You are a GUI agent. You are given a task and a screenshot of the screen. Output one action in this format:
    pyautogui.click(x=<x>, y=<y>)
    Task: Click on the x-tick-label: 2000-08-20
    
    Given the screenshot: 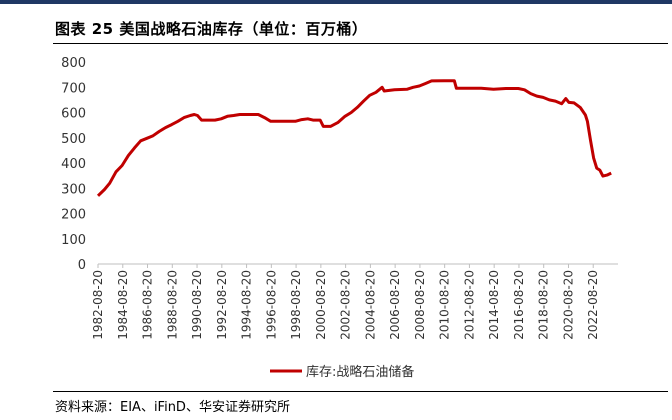 What is the action you would take?
    pyautogui.click(x=321, y=305)
    